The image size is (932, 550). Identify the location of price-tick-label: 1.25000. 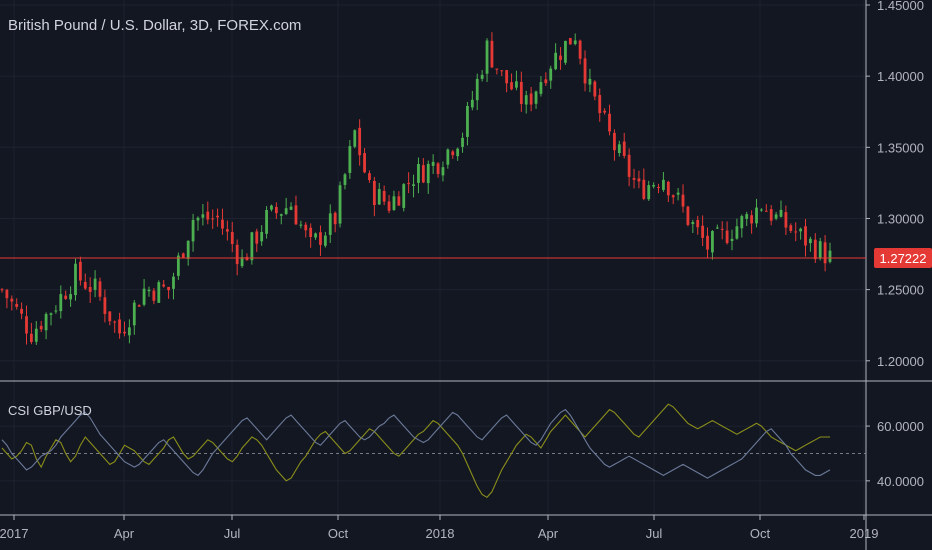
(900, 290).